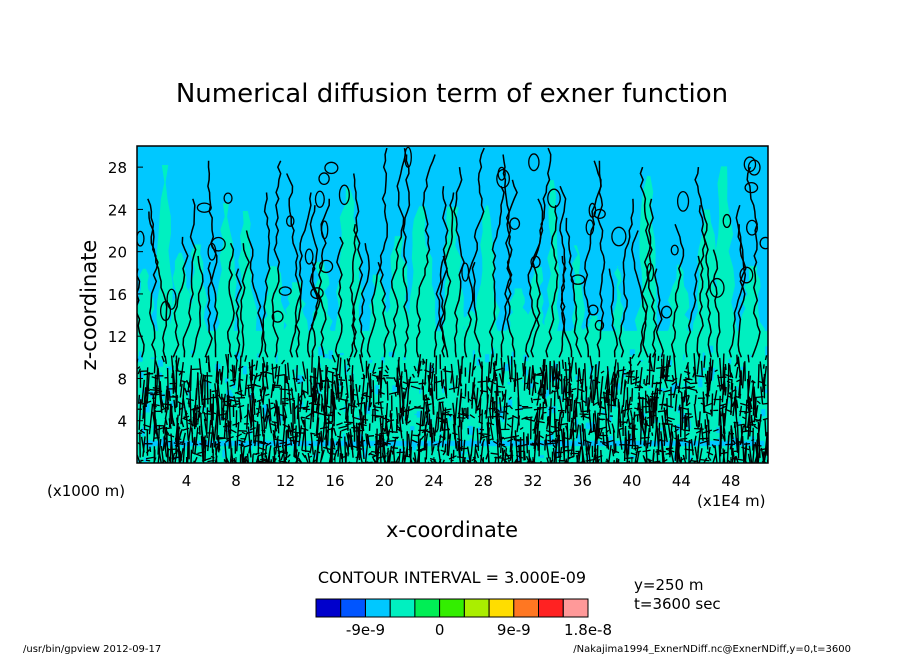 The height and width of the screenshot is (654, 904). What do you see at coordinates (452, 530) in the screenshot?
I see `x-axis-label: x-coordinate` at bounding box center [452, 530].